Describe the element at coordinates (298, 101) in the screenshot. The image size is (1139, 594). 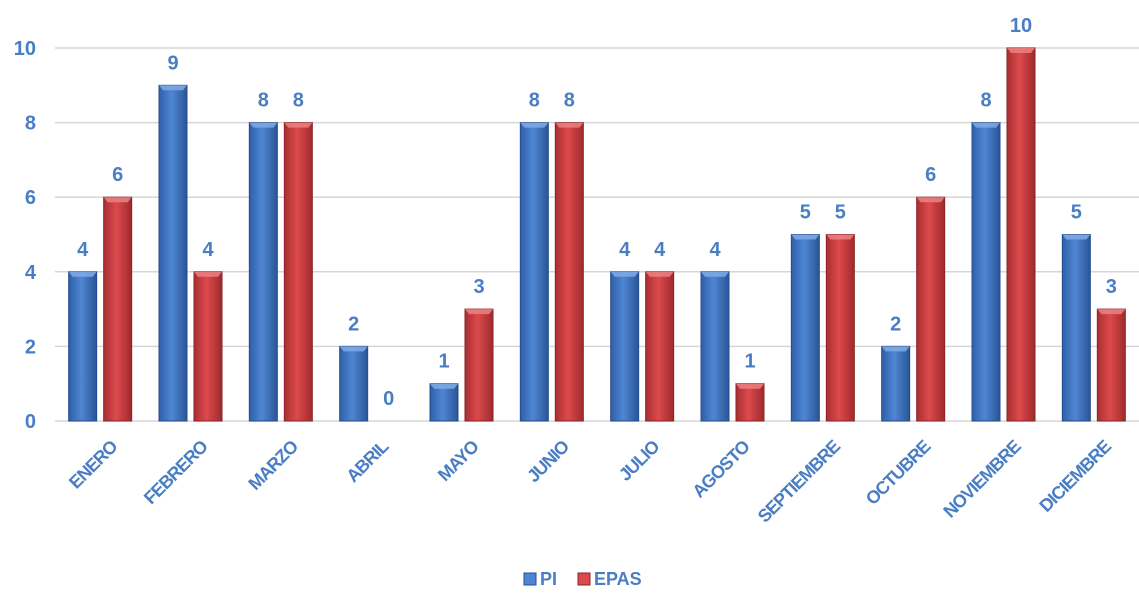
I see `data-label-epas-marzo: 8` at that location.